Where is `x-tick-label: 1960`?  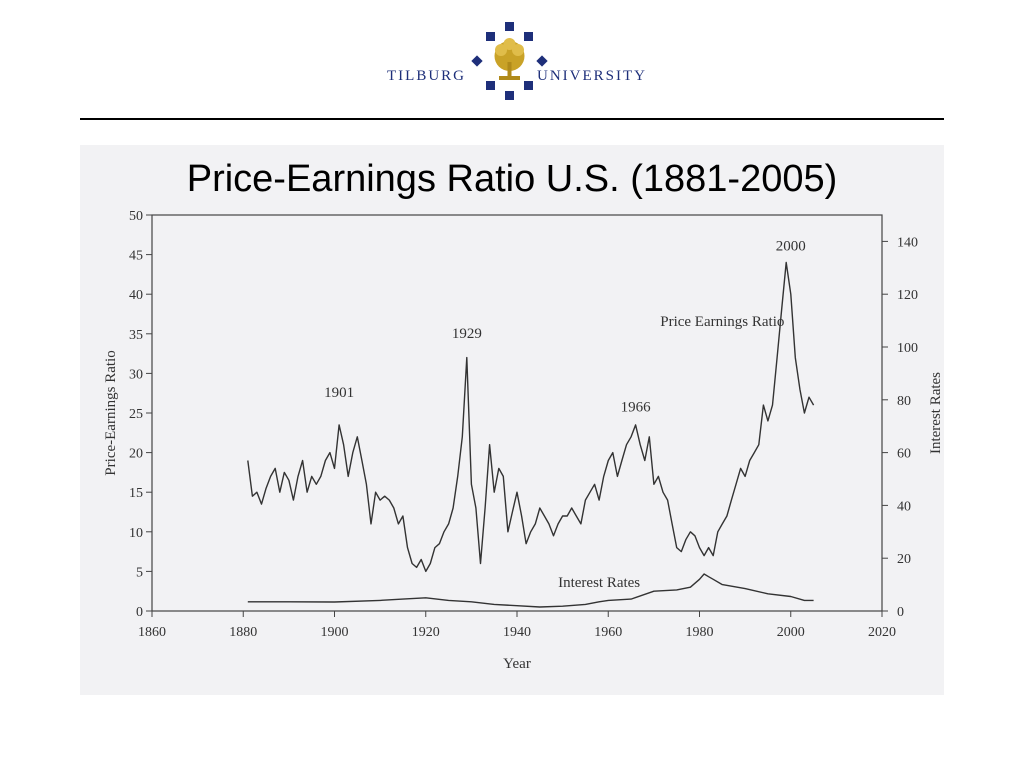 x-tick-label: 1960 is located at coordinates (608, 632).